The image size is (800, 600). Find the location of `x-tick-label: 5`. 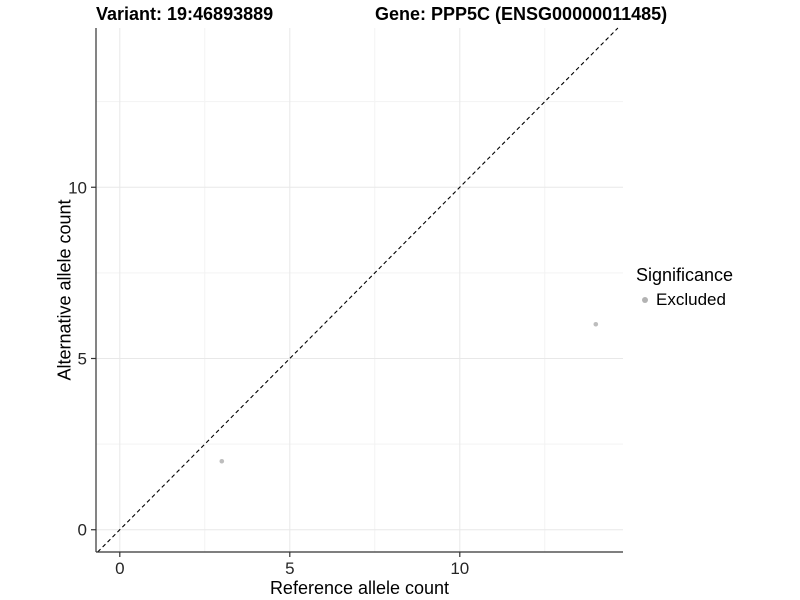

x-tick-label: 5 is located at coordinates (289, 568).